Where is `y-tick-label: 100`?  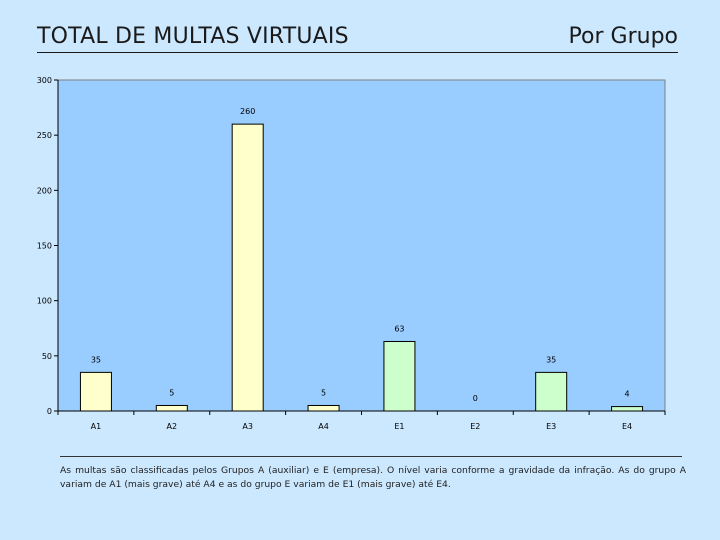
y-tick-label: 100 is located at coordinates (44, 301).